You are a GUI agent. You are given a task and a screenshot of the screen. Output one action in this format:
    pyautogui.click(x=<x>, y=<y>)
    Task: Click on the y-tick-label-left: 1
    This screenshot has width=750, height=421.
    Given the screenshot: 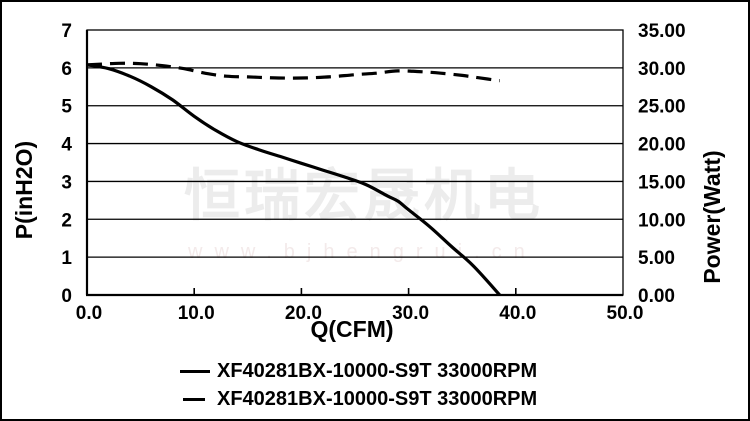 What is the action you would take?
    pyautogui.click(x=66, y=258)
    